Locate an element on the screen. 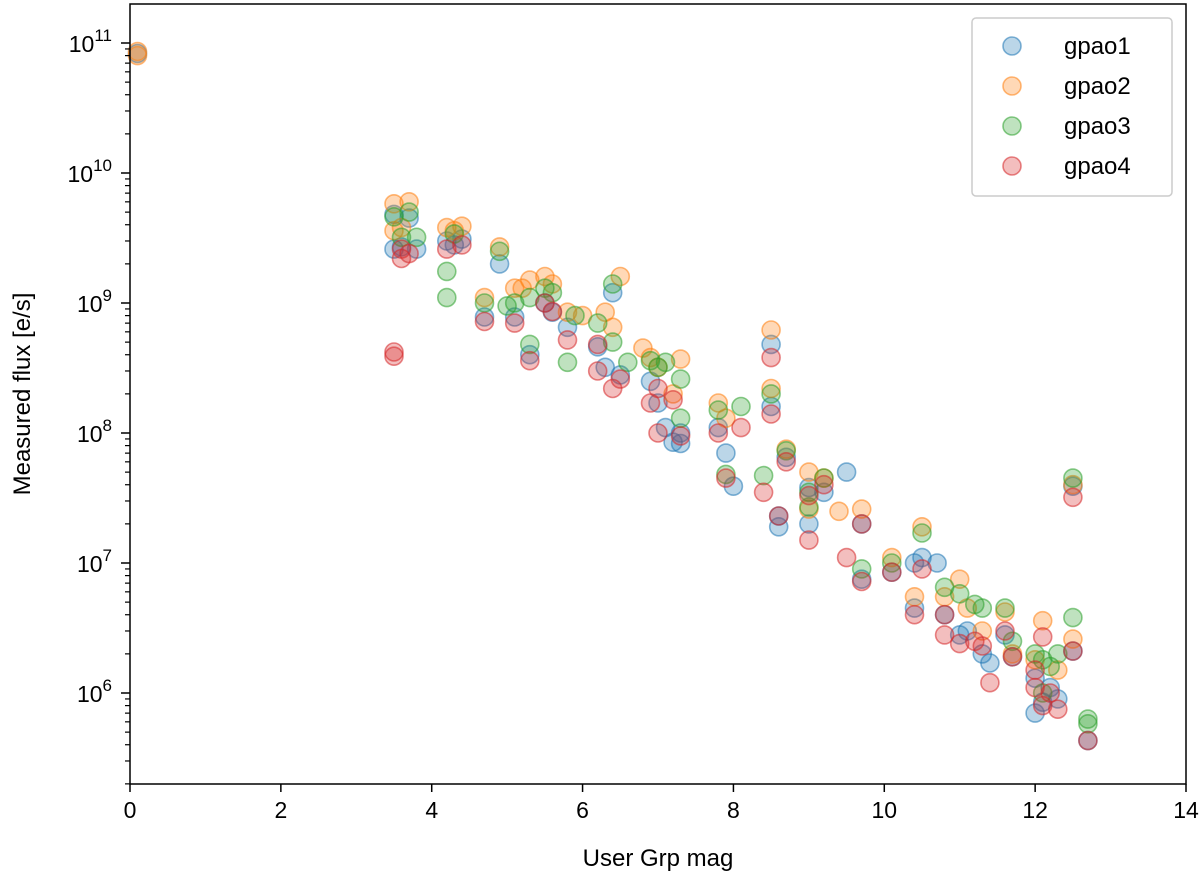  x-tick-label: 0 is located at coordinates (130, 810).